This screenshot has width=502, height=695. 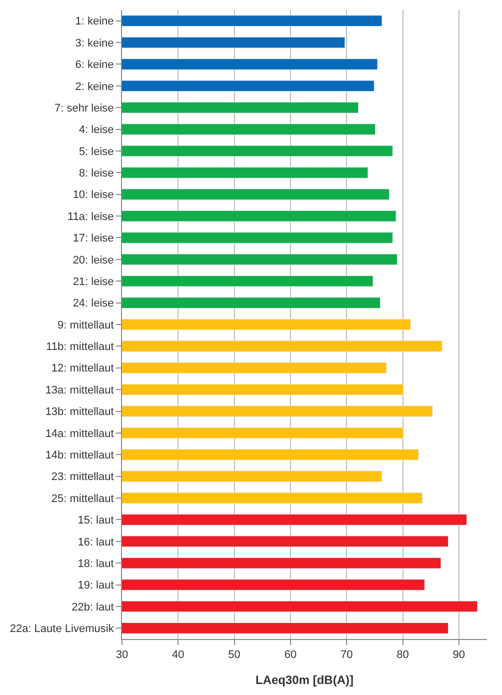 What do you see at coordinates (234, 655) in the screenshot?
I see `x-tick-label: 50` at bounding box center [234, 655].